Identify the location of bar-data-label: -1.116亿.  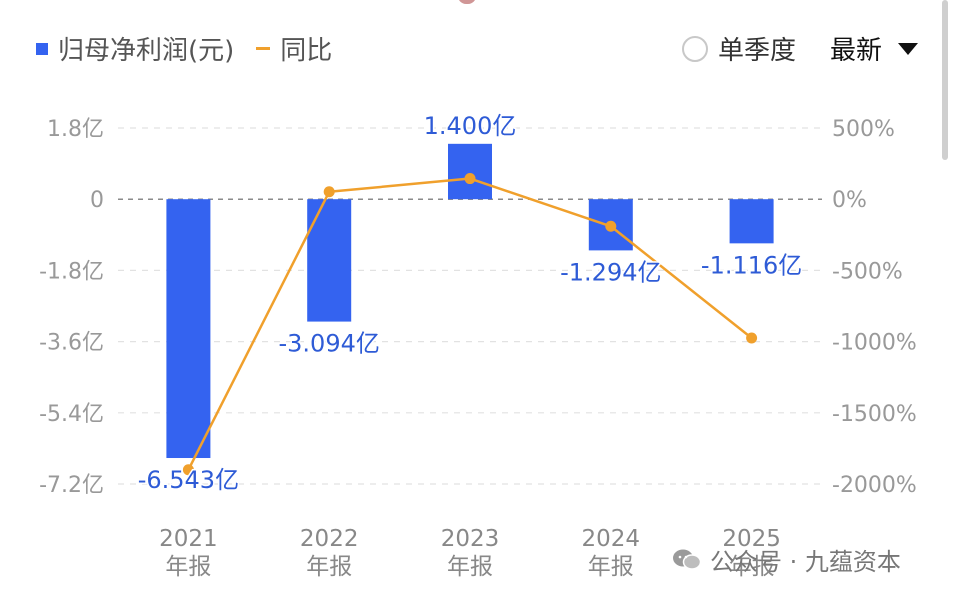
(751, 265).